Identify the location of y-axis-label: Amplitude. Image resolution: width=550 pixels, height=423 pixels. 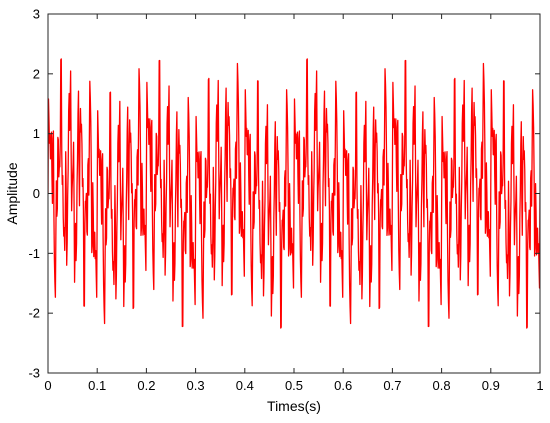
(12, 193).